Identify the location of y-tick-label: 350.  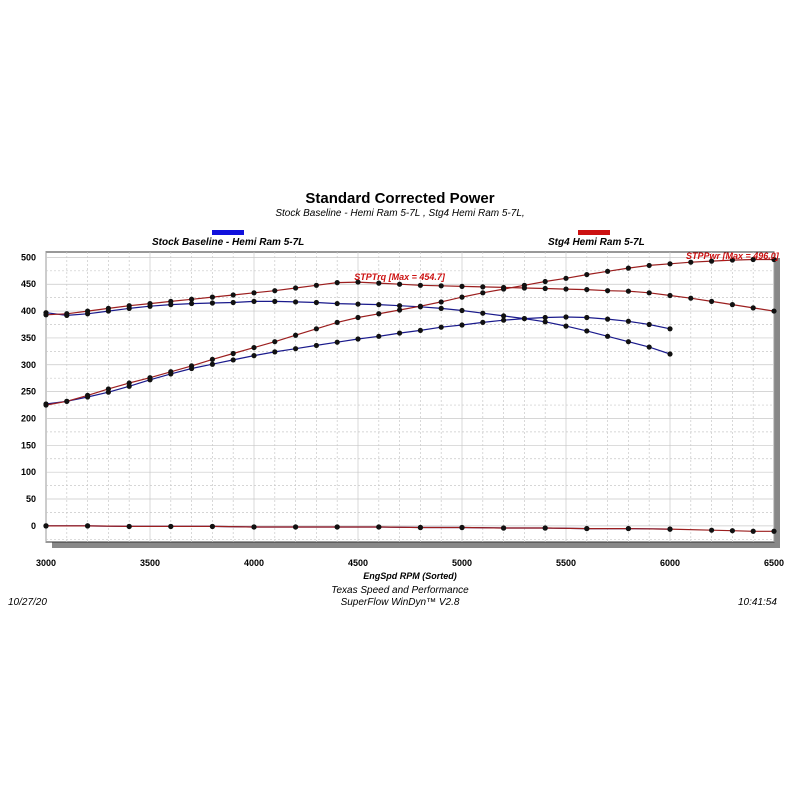
(28, 338).